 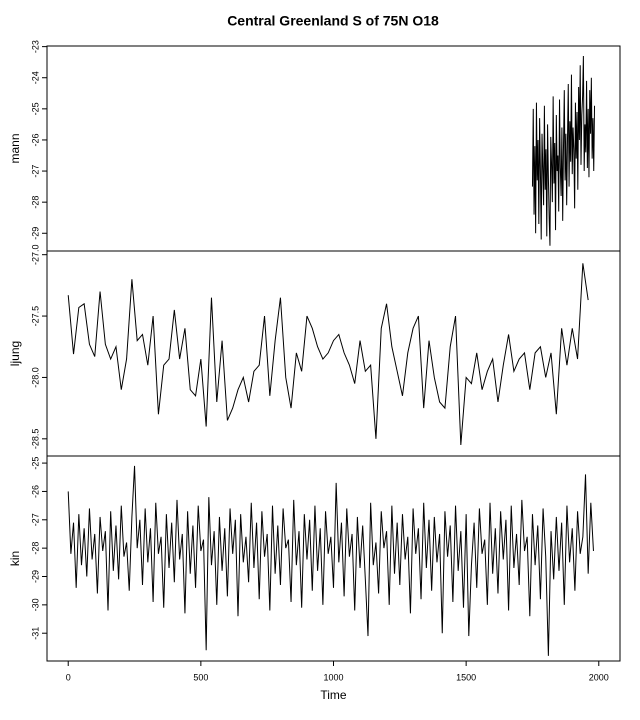 What do you see at coordinates (35, 604) in the screenshot?
I see `y-tick-label: -30` at bounding box center [35, 604].